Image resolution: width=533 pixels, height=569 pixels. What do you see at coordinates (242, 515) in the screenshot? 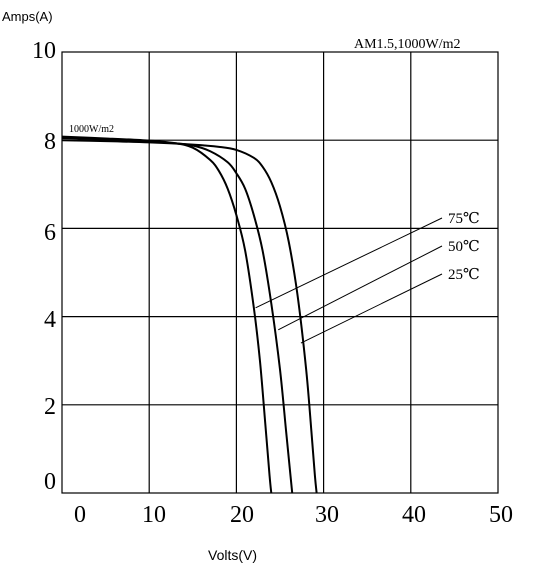
I see `x-tick-label: 20` at bounding box center [242, 515].